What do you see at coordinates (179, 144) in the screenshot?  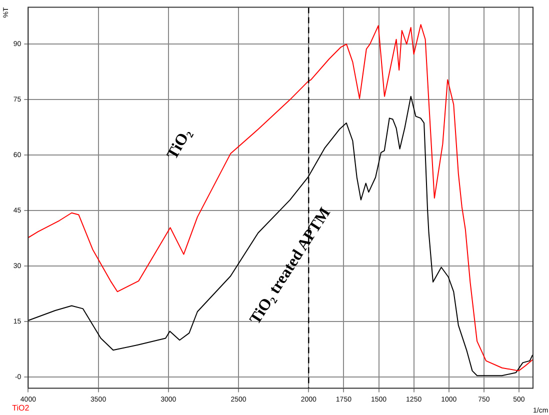 I see `text: TiO₂` at bounding box center [179, 144].